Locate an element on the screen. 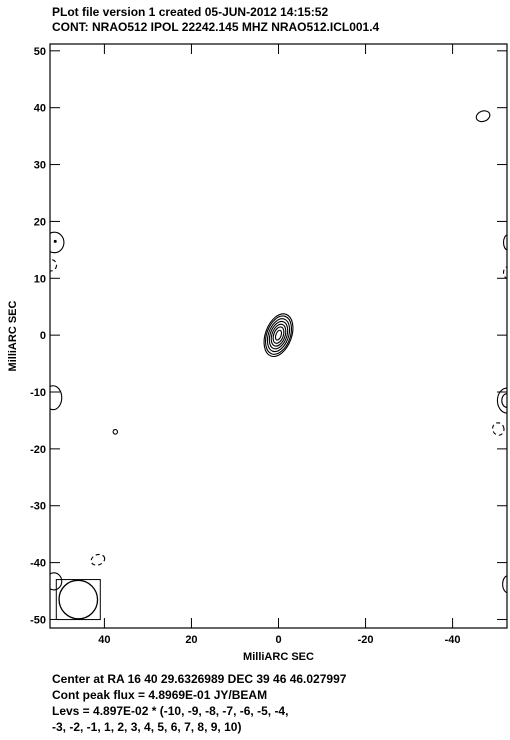  y-tick-label: 20 is located at coordinates (40, 222).